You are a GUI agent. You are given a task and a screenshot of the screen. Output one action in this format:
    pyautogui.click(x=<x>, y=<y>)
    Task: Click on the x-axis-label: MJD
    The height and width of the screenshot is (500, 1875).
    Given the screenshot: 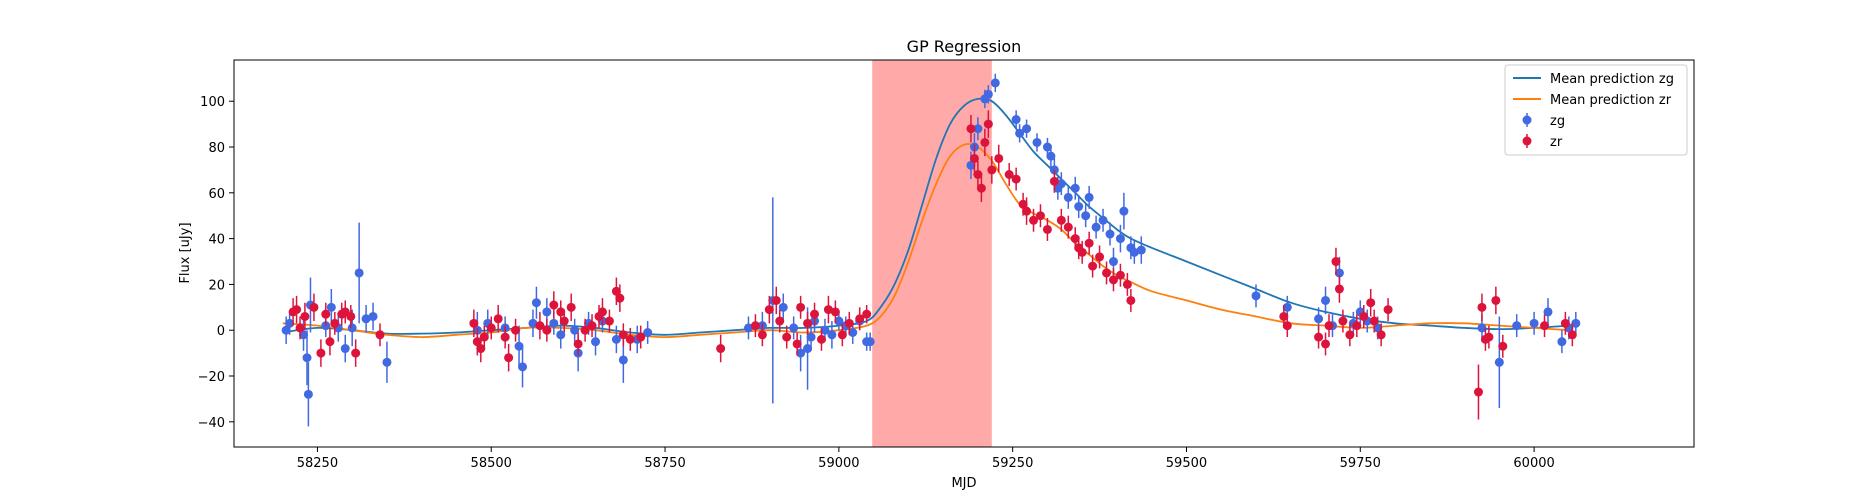 What is the action you would take?
    pyautogui.click(x=963, y=483)
    